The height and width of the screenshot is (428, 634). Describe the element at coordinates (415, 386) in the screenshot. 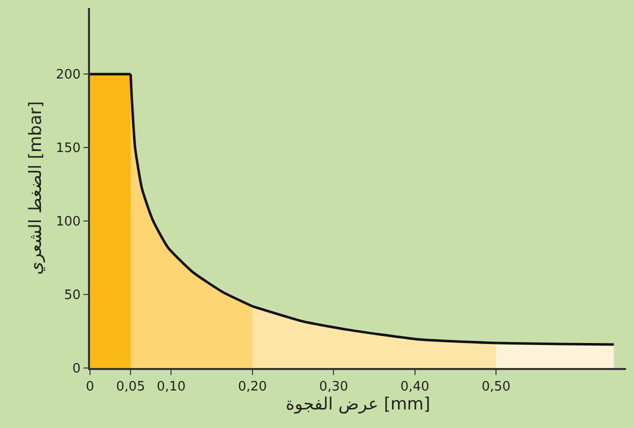

I see `x-tick-label: 0,40` at that location.